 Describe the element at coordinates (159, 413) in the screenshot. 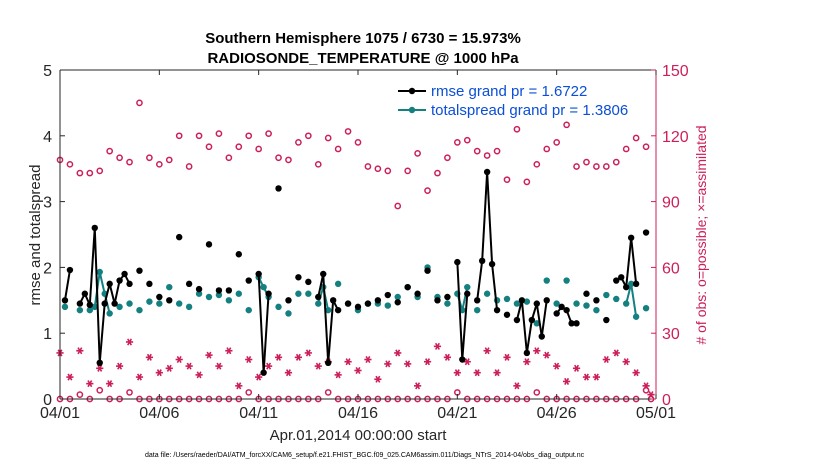

I see `x-tick-label: 04/06` at that location.